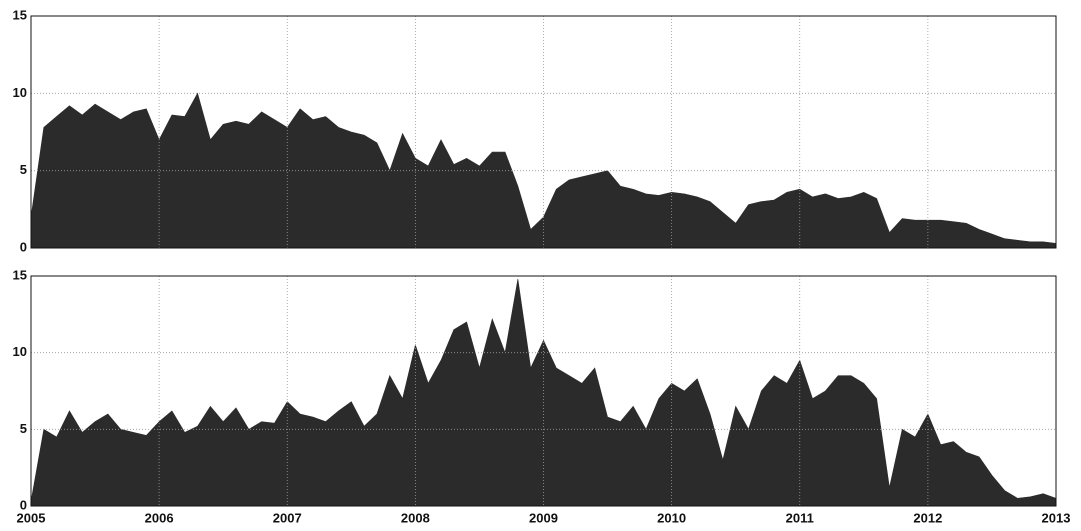 The height and width of the screenshot is (531, 1081). Describe the element at coordinates (415, 517) in the screenshot. I see `x-tick-label: 2008` at that location.